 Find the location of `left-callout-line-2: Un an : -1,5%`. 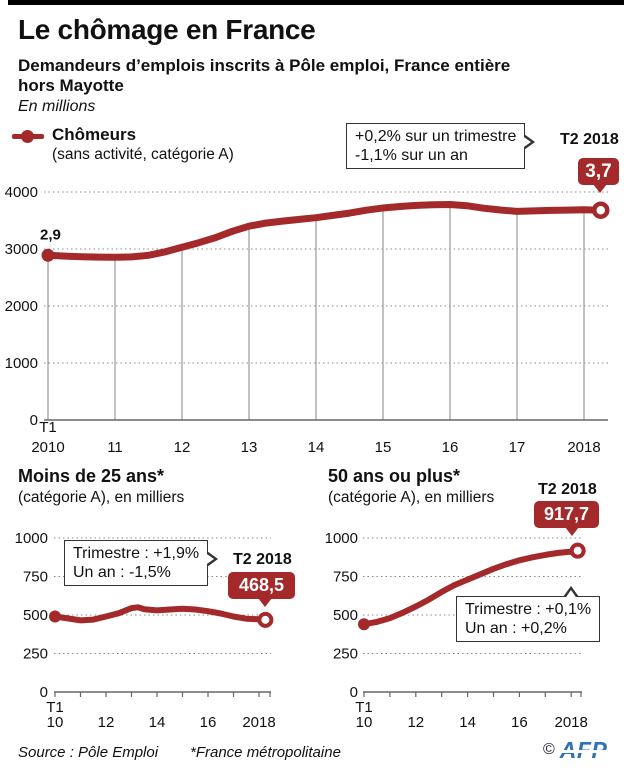

left-callout-line-2: Un an : -1,5% is located at coordinates (122, 572).